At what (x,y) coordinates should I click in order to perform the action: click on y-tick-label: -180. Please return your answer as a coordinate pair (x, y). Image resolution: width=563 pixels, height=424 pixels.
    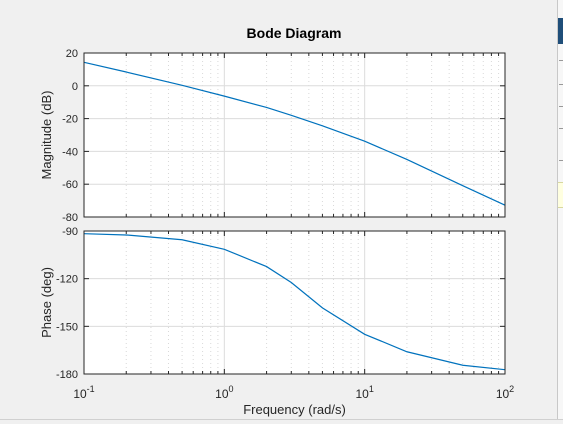
    Looking at the image, I should click on (67, 375).